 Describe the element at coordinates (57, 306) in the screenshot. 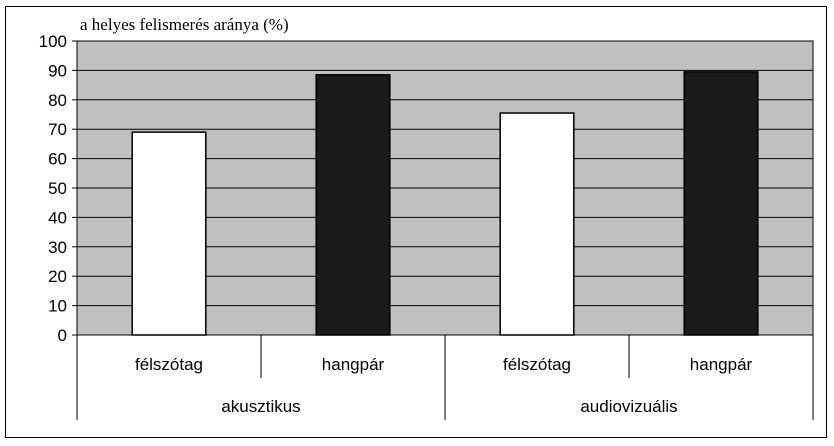

I see `y-tick-label: 10` at that location.